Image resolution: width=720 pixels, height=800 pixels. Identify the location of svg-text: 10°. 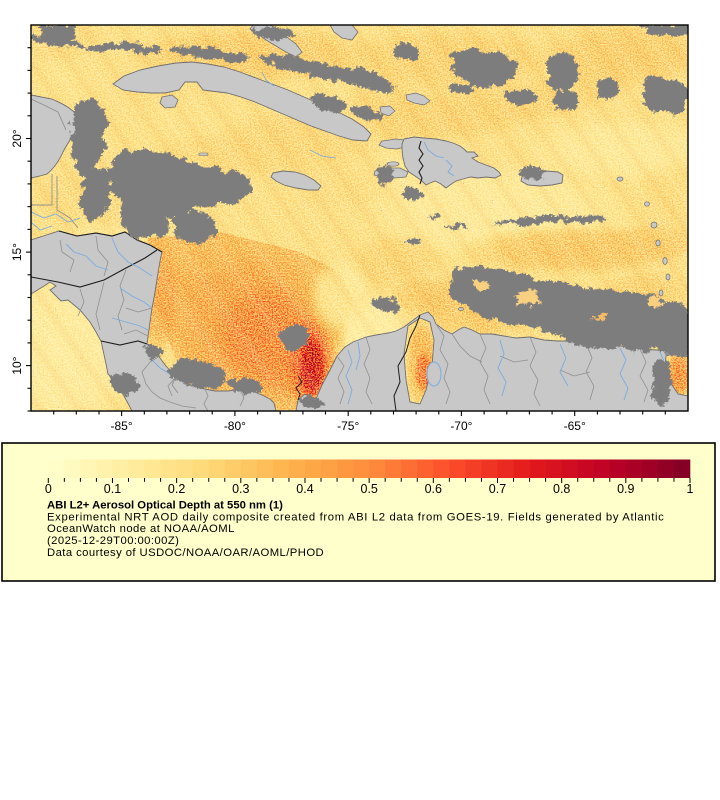
(17, 365).